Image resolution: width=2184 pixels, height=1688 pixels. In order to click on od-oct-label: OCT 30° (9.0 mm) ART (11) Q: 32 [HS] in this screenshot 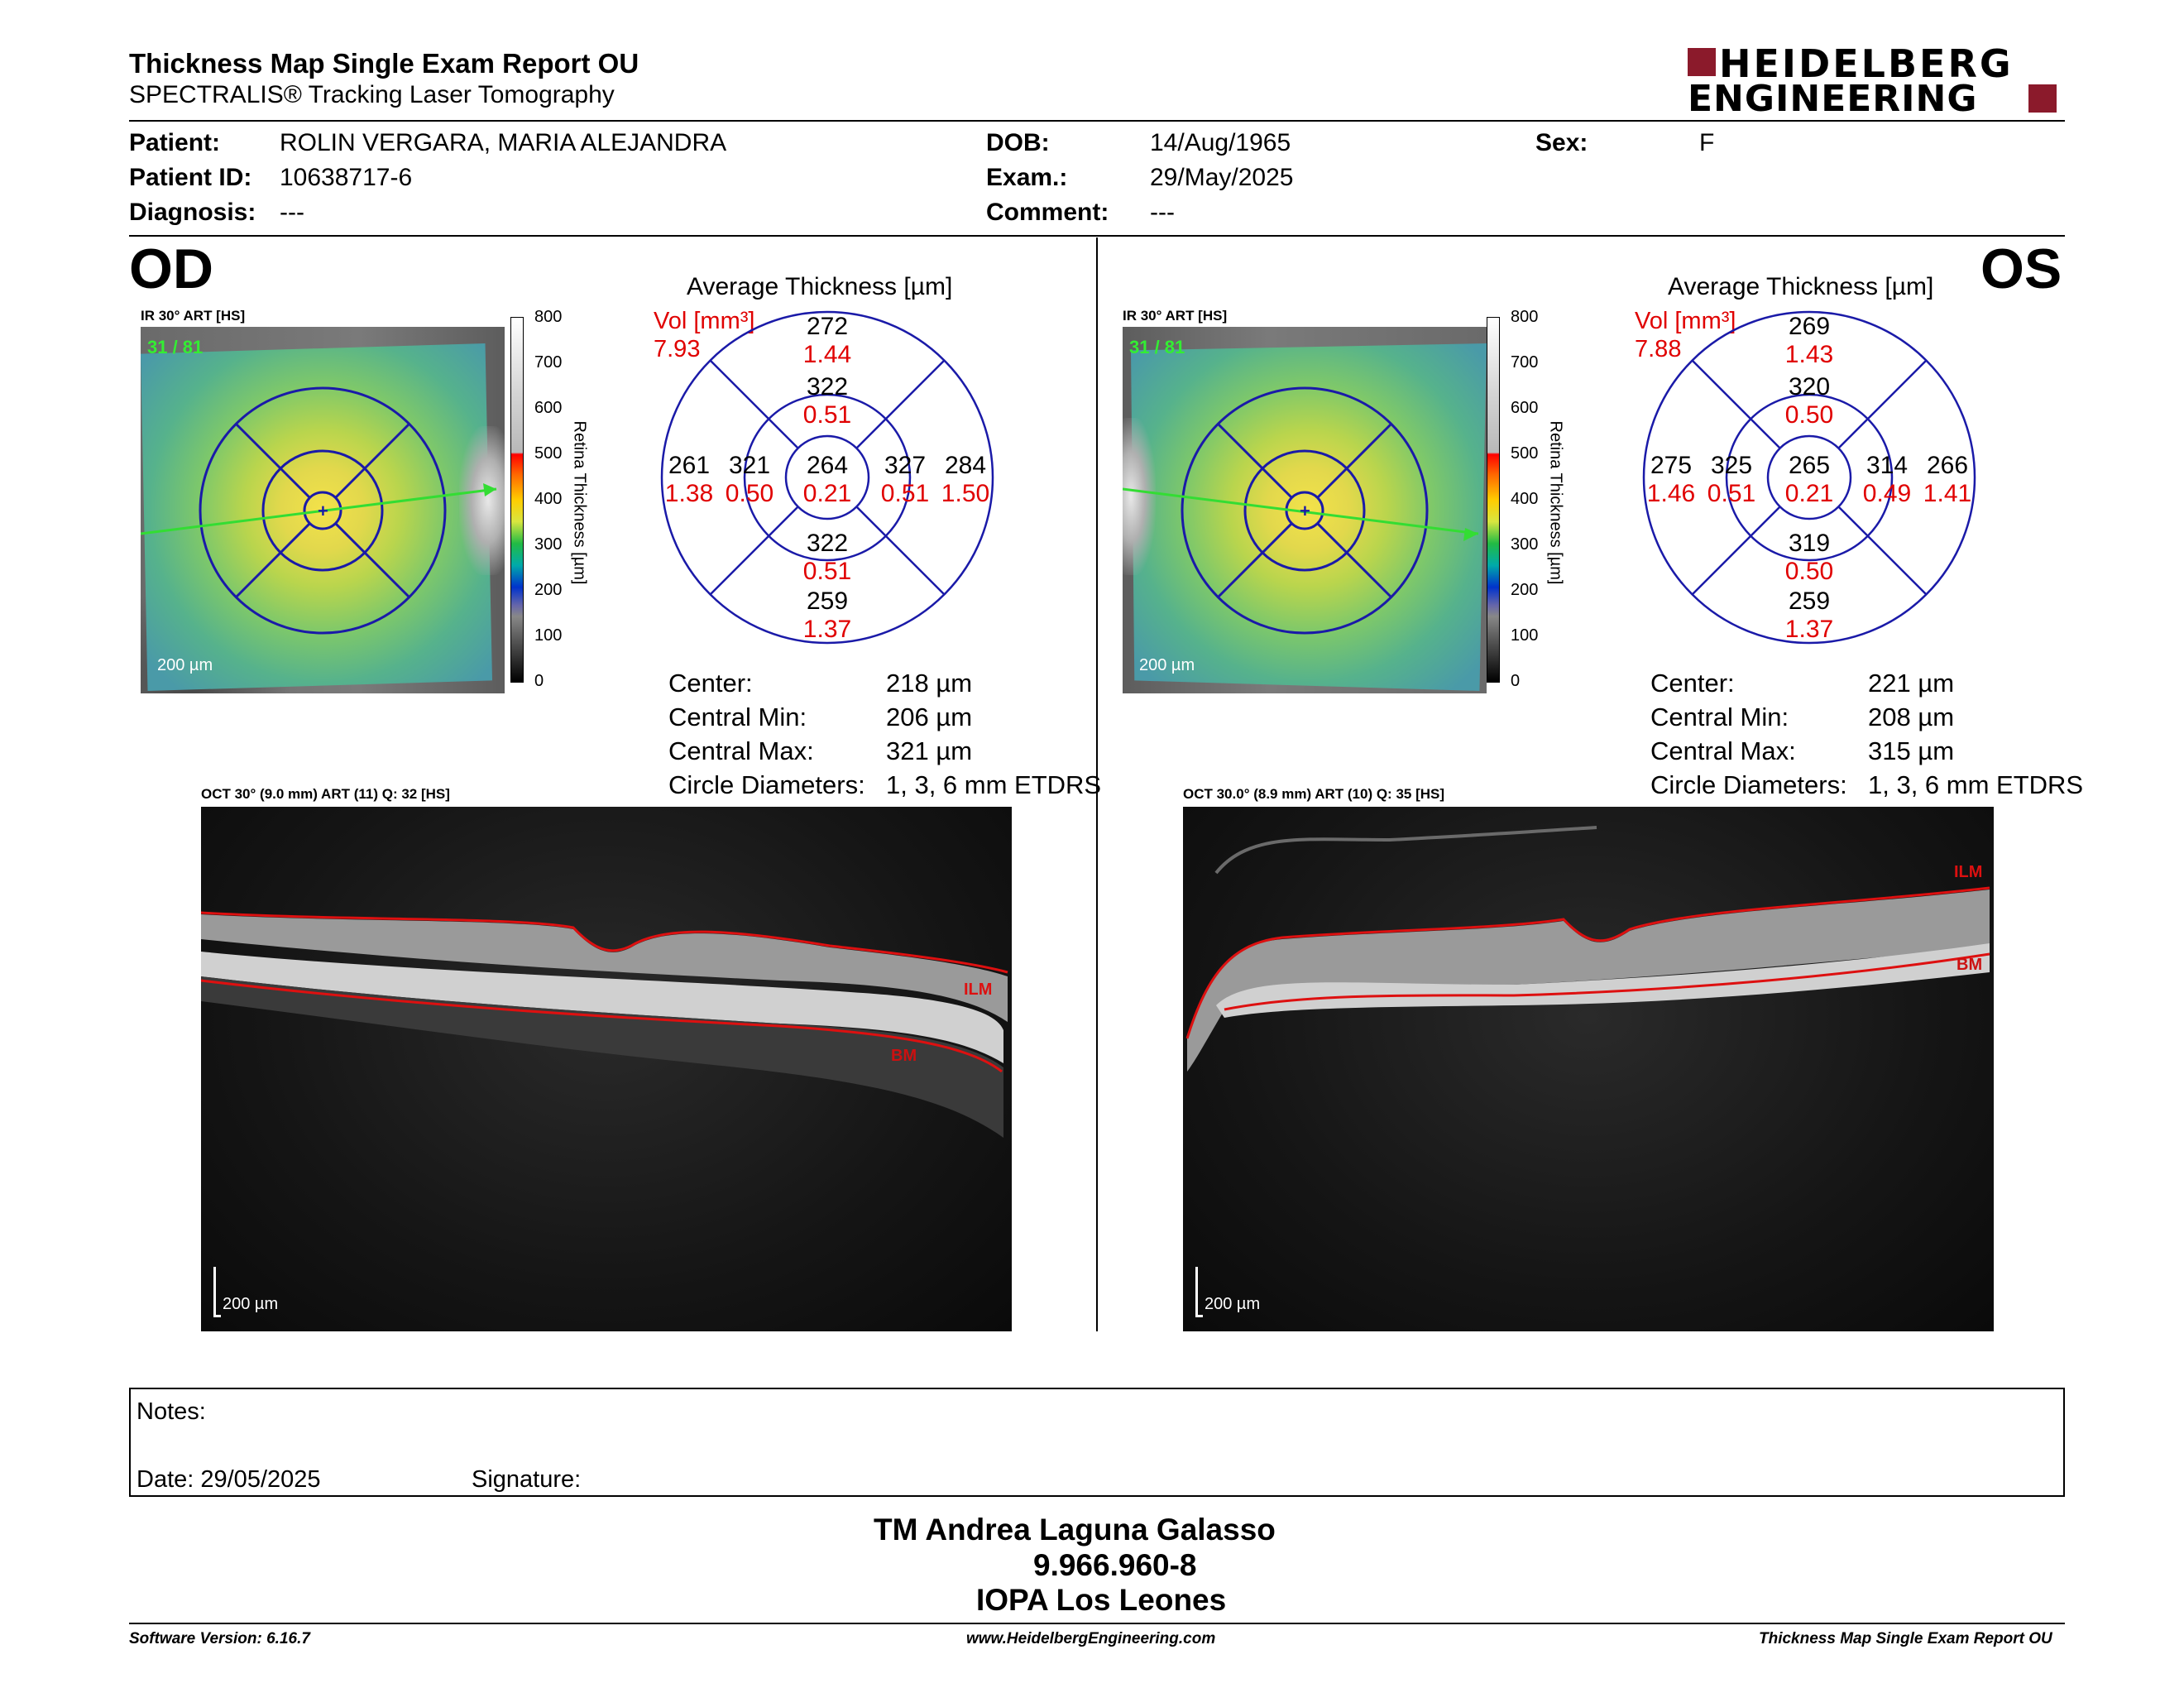, I will do `click(325, 794)`.